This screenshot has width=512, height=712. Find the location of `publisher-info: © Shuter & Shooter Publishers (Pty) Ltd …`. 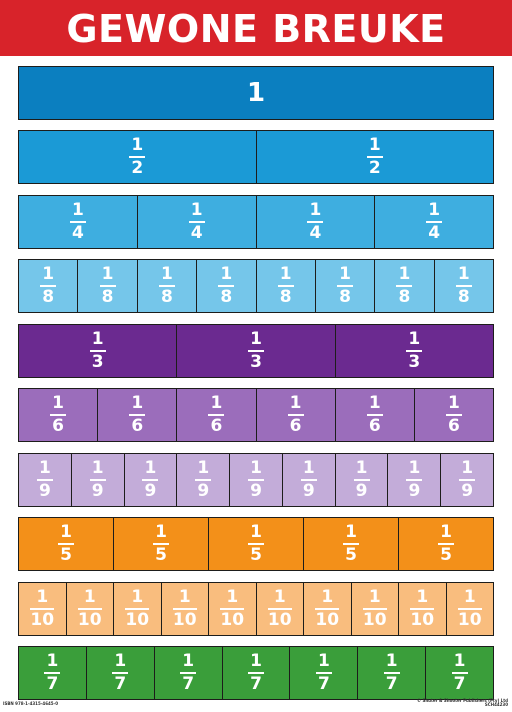

publisher-info: © Shuter & Shooter Publishers (Pty) Ltd … is located at coordinates (462, 703).